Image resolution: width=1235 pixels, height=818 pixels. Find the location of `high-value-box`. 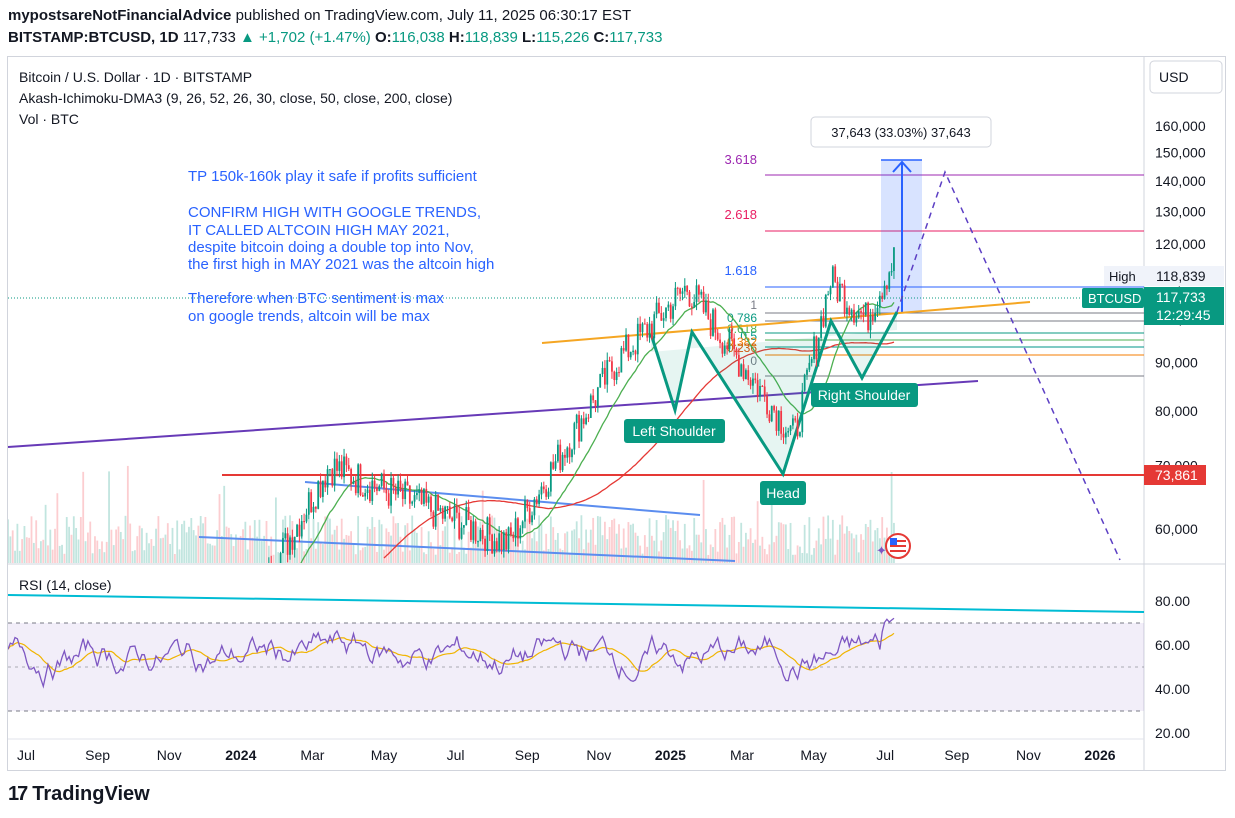

high-value-box is located at coordinates (1184, 276).